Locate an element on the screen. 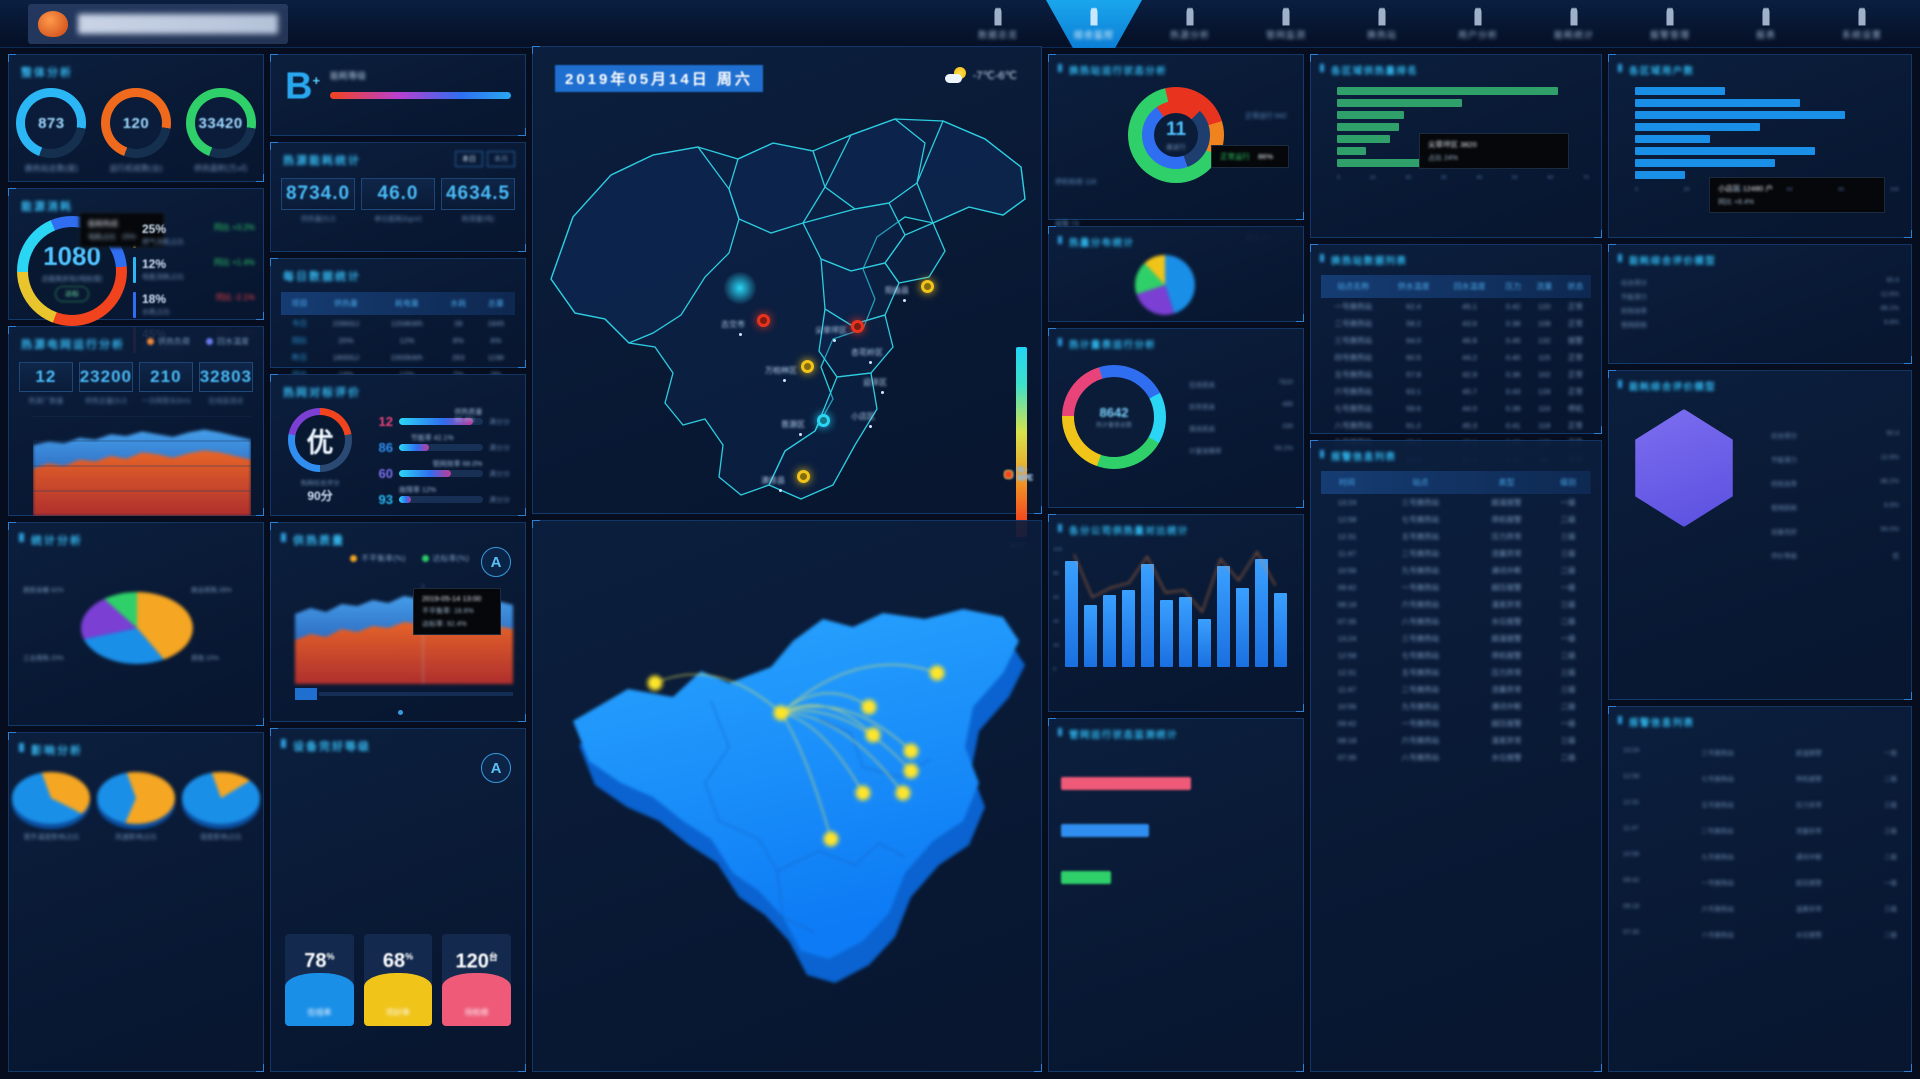 This screenshot has width=1920, height=1079. map-label-3: 万柏林区 is located at coordinates (781, 370).